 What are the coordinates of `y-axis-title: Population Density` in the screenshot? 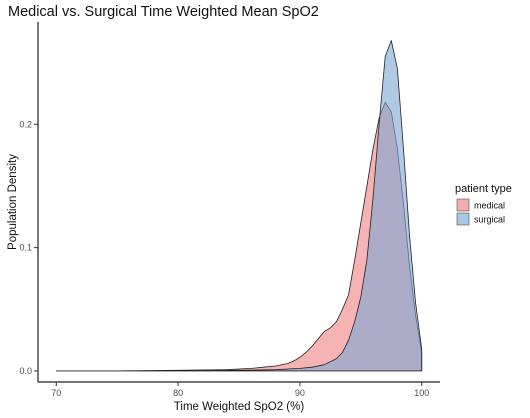 It's located at (13, 202).